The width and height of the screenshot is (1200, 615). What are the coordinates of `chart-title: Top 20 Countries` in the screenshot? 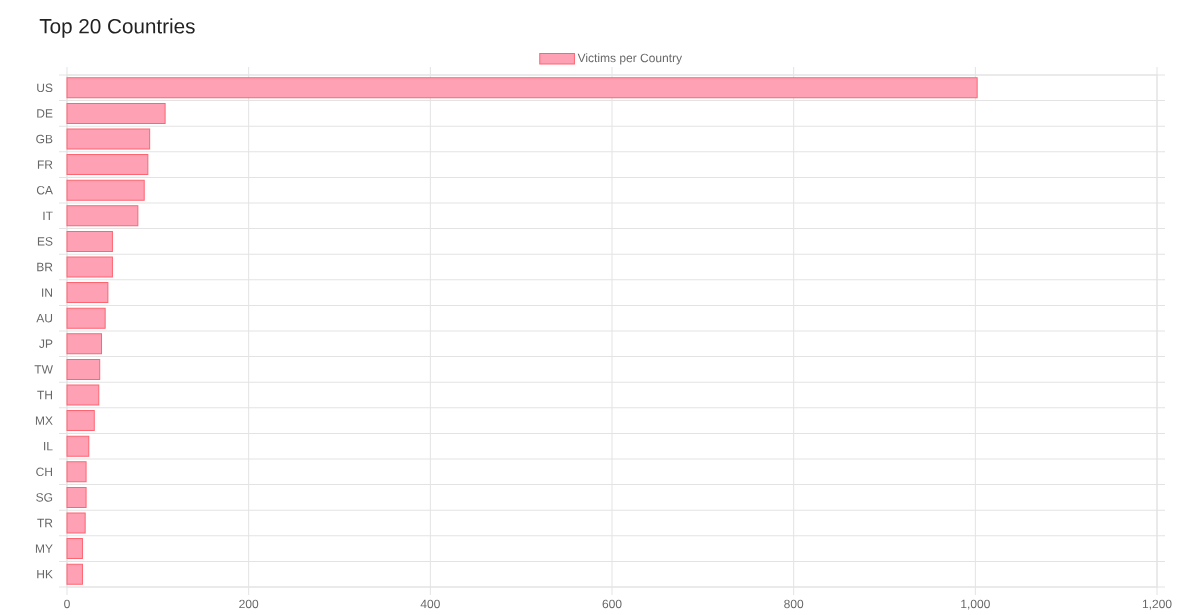 It's located at (117, 28).